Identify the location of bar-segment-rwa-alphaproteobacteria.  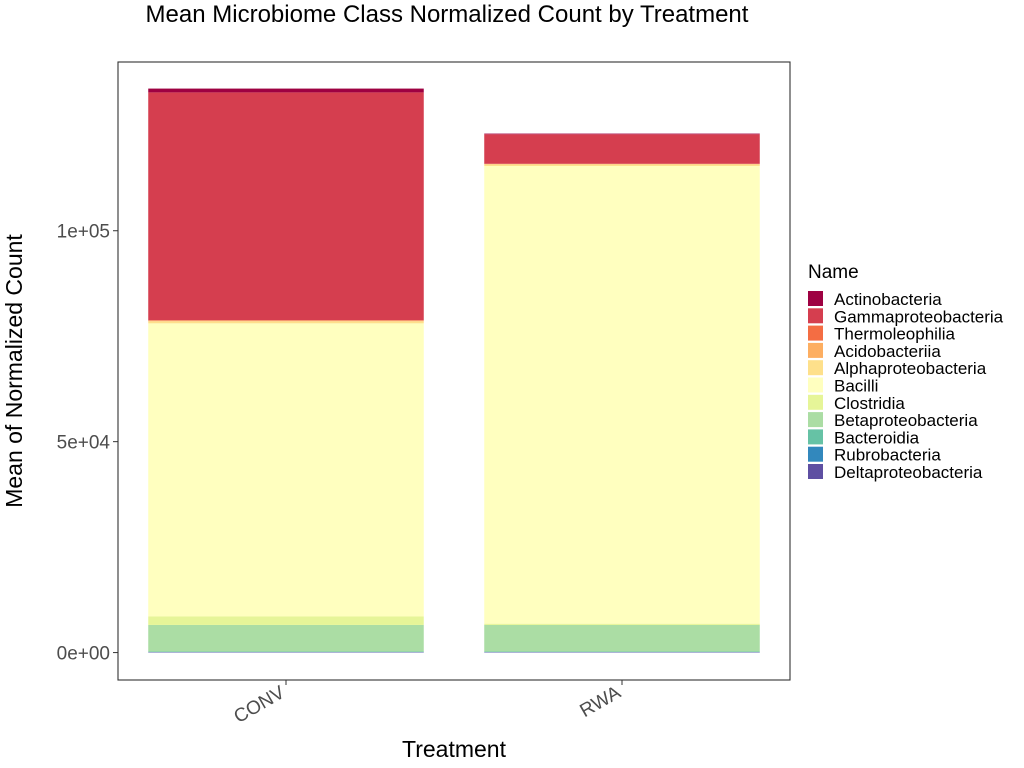
(622, 165).